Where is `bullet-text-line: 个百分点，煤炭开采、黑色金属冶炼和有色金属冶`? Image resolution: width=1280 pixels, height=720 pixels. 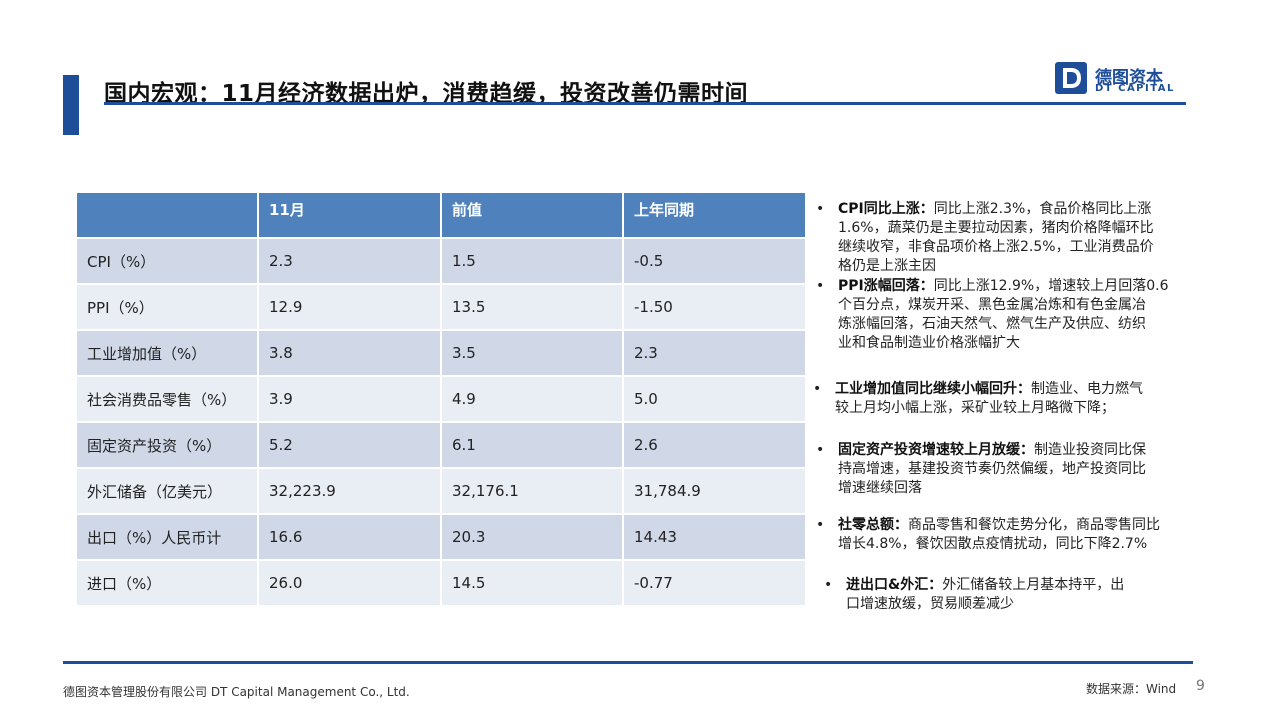
bullet-text-line: 个百分点，煤炭开采、黑色金属冶炼和有色金属冶 is located at coordinates (992, 305).